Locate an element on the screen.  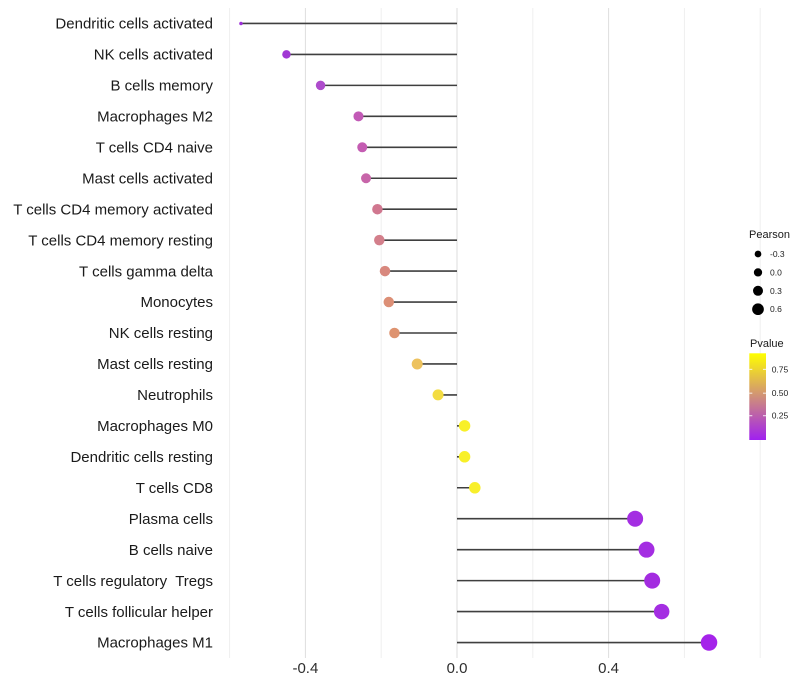
x-axis-tick-label: 0.0 is located at coordinates (457, 668).